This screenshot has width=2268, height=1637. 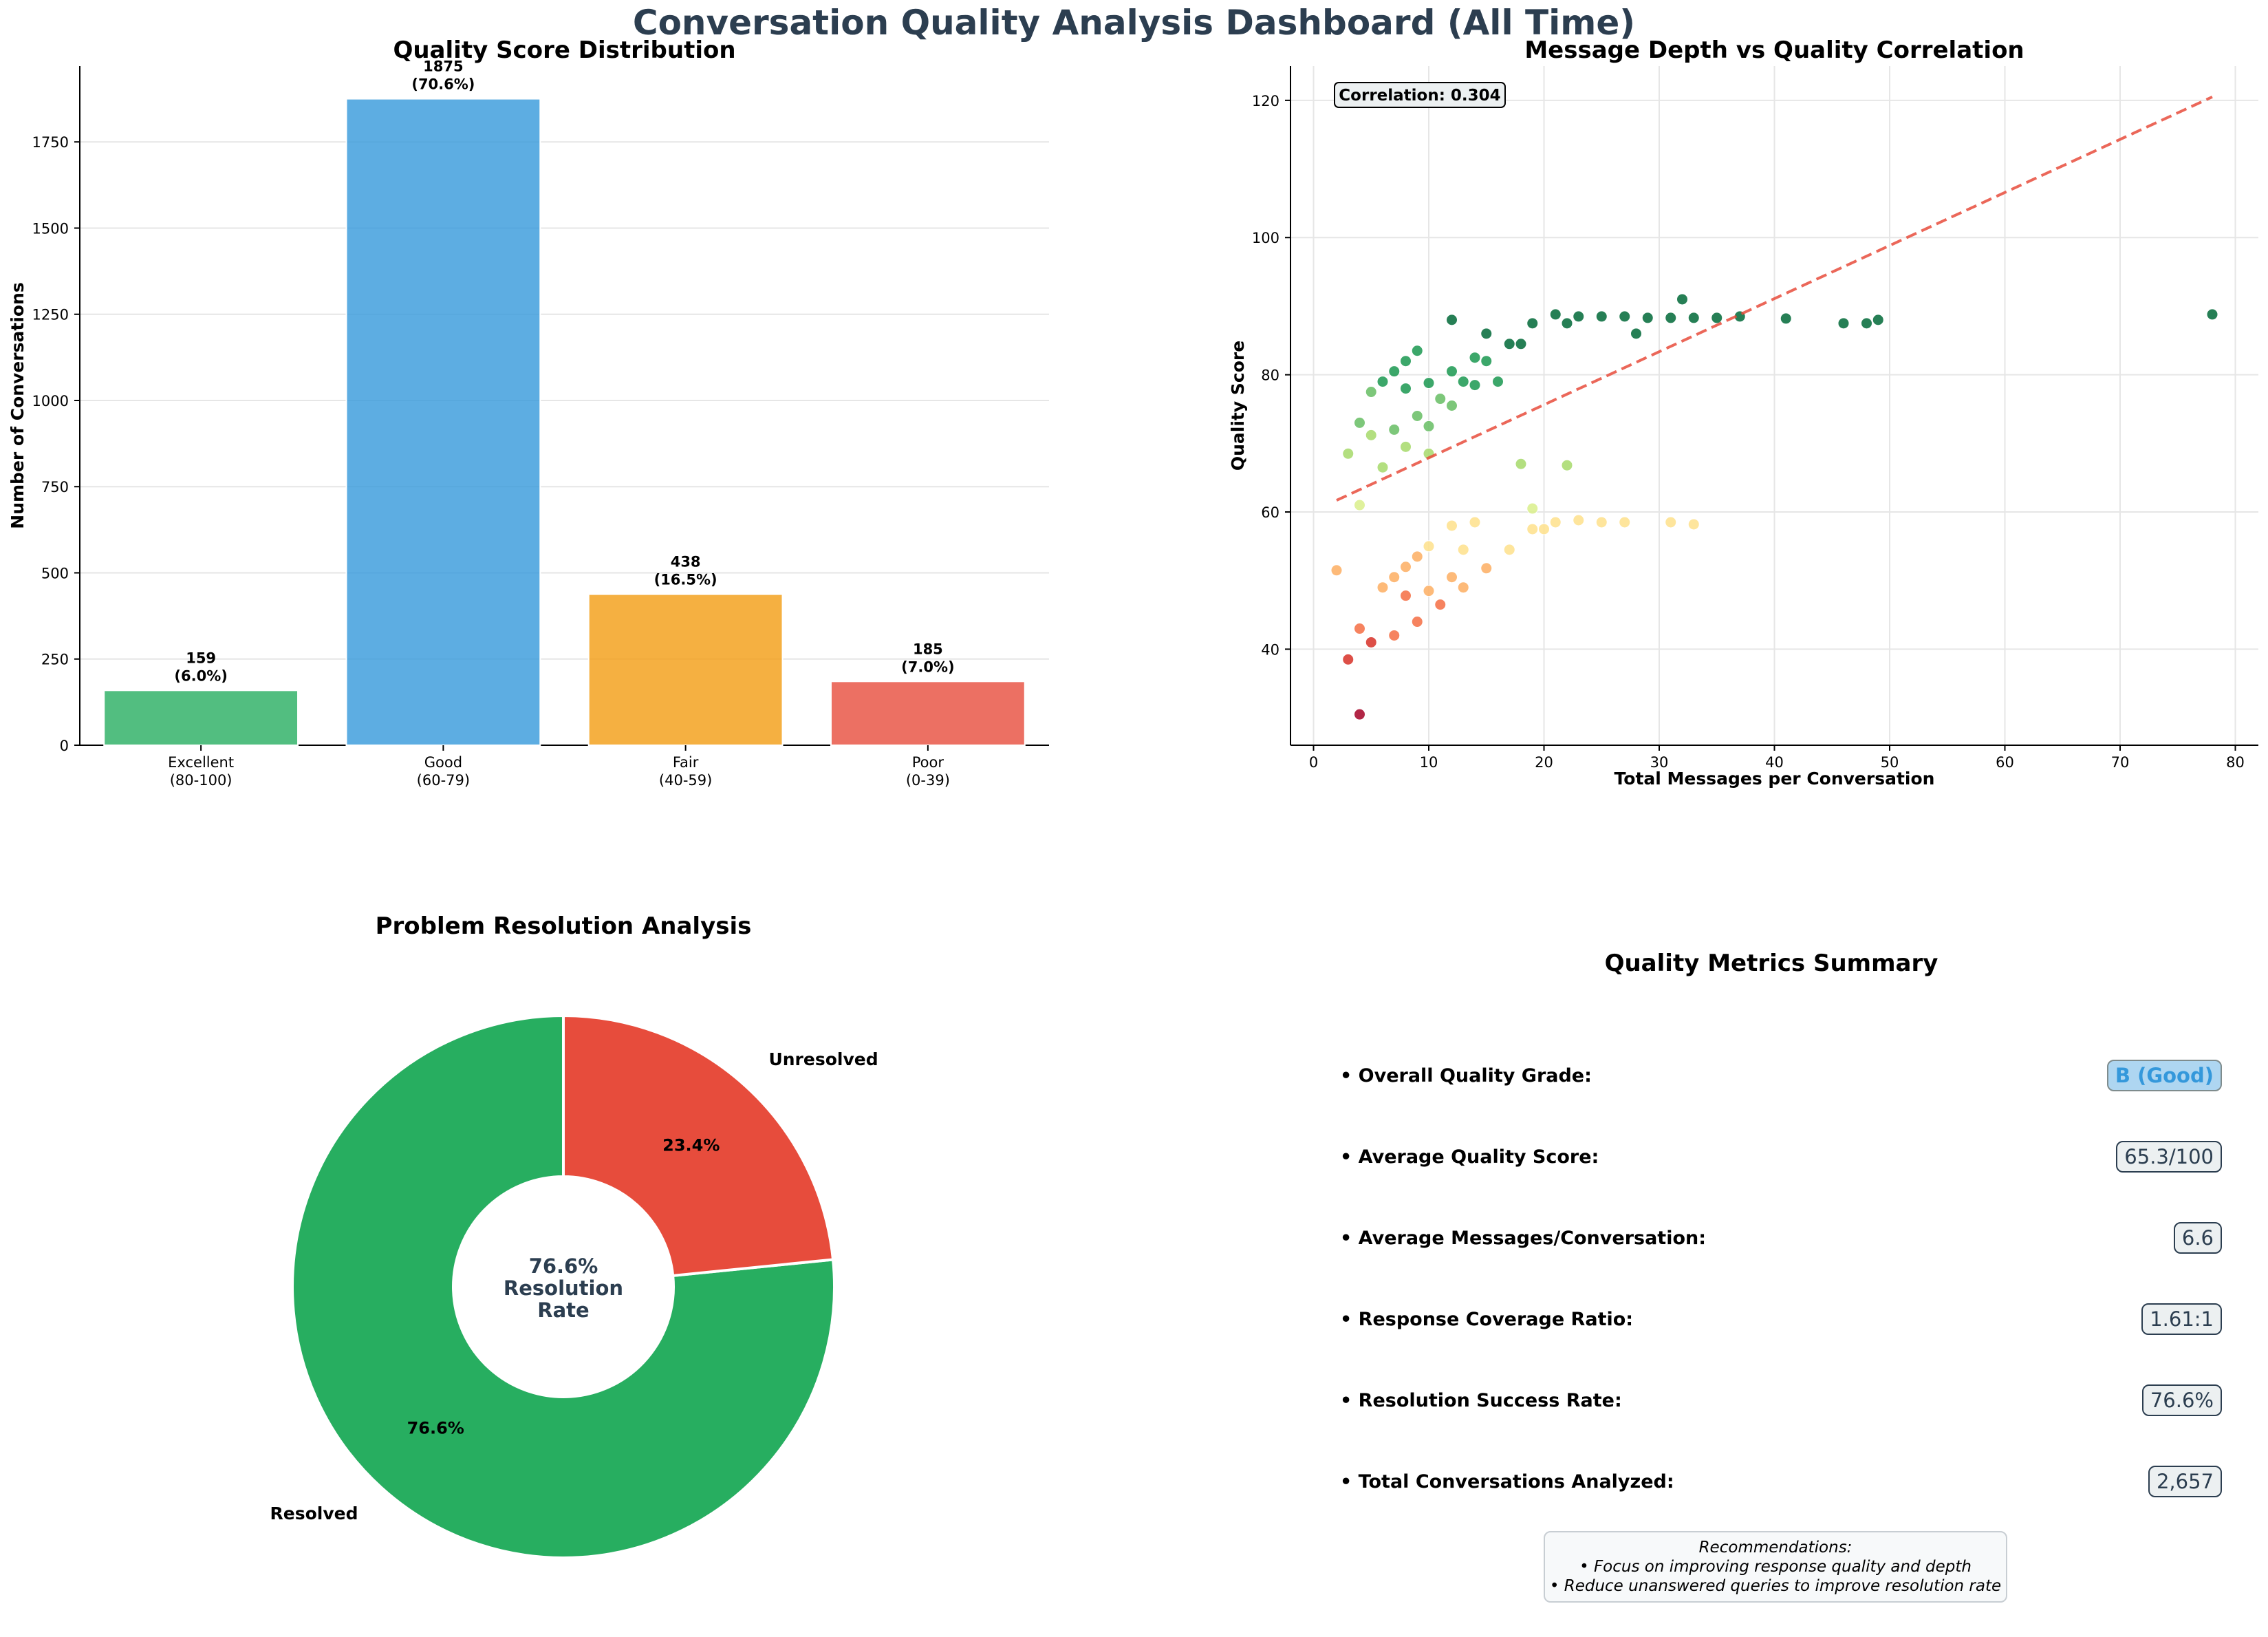 I want to click on y-tick-label: 1500, so click(x=50, y=228).